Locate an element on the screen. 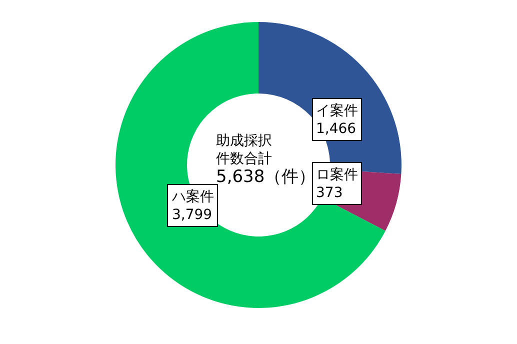 Image resolution: width=517 pixels, height=344 pixels. slice-label: ロ案件 is located at coordinates (337, 174).